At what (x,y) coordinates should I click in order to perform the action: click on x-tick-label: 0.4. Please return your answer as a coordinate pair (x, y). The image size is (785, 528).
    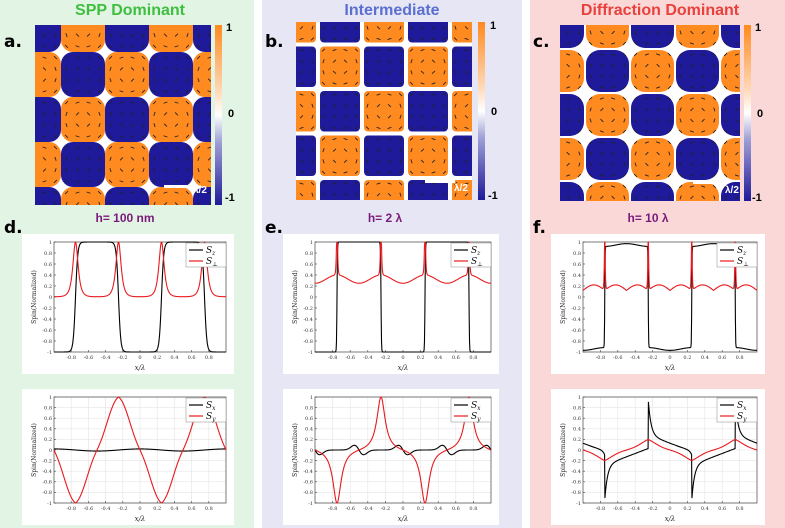
    Looking at the image, I should click on (705, 509).